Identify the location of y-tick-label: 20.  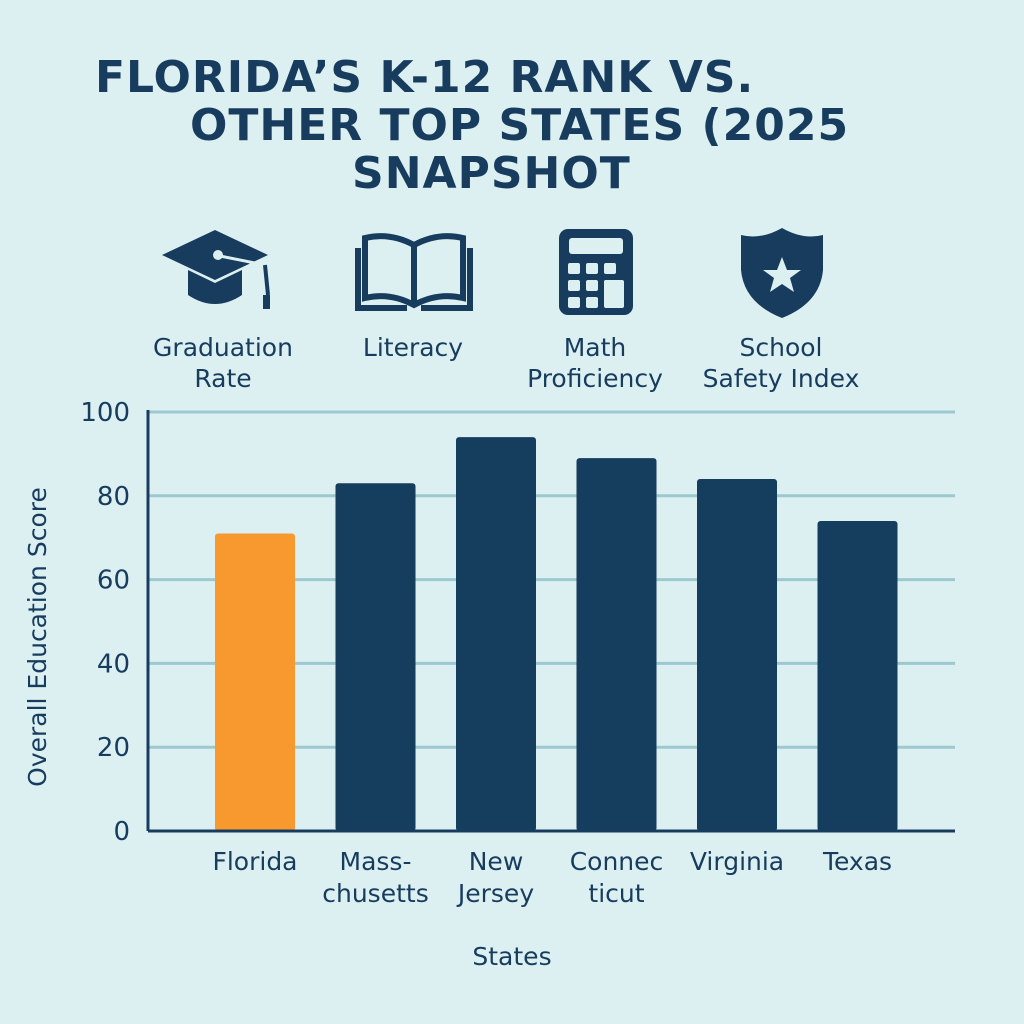
(113, 748).